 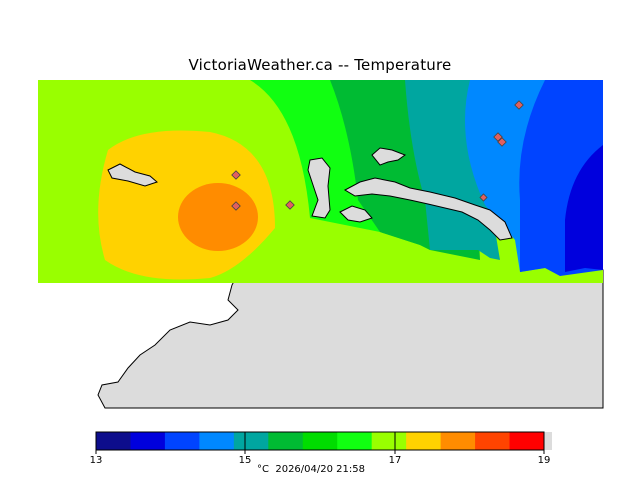 I want to click on map-title: VictoriaWeather.ca -- Temperature, so click(x=320, y=65).